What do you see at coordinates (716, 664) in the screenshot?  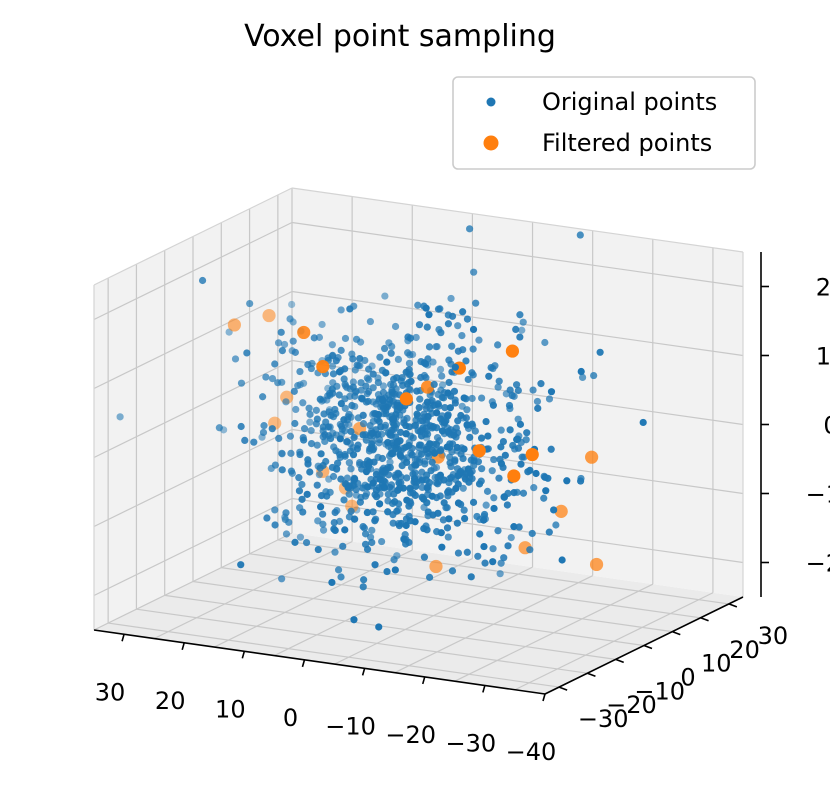 I see `y-tick-label: 10` at bounding box center [716, 664].